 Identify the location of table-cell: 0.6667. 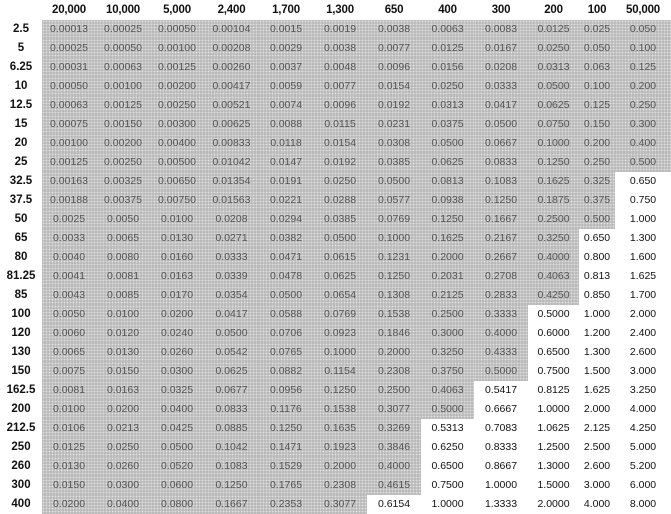
(501, 409).